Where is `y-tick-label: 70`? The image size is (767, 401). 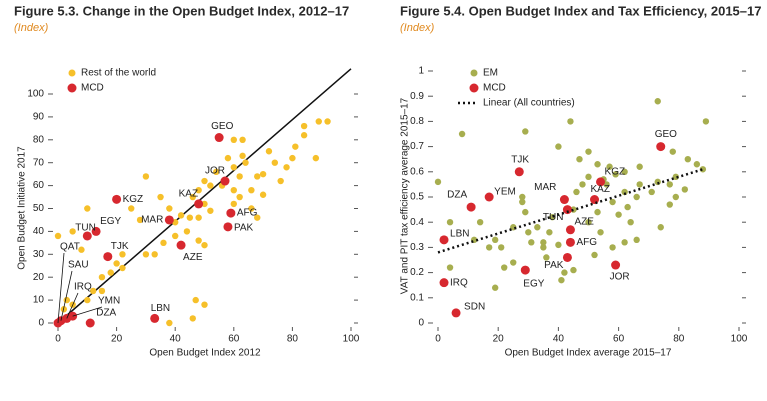
y-tick-label: 70 is located at coordinates (39, 162).